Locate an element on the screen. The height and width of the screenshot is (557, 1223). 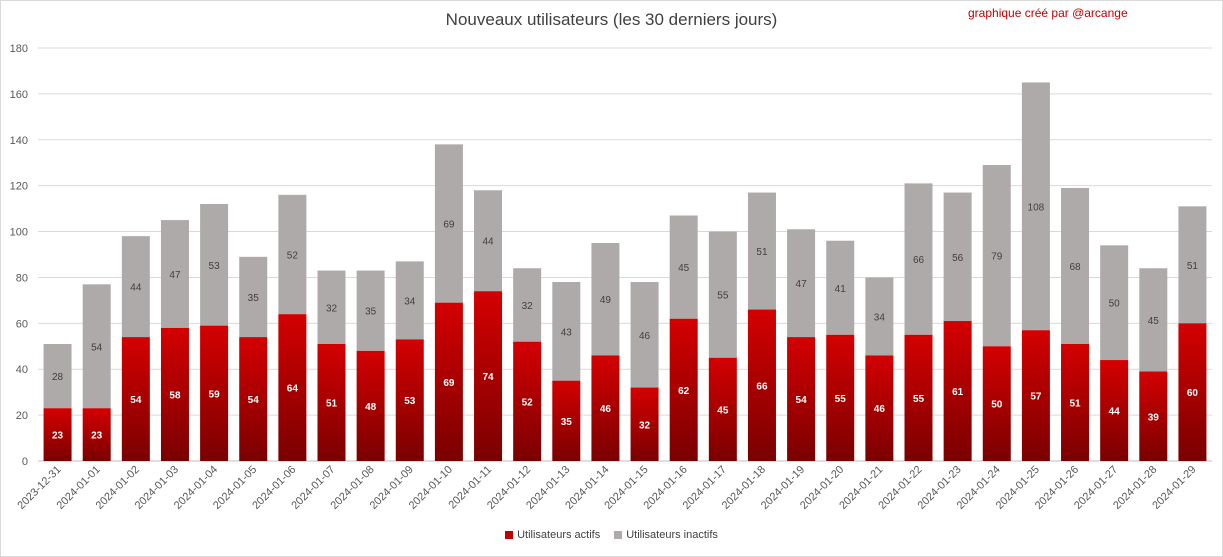
legend-item-active: Utilisateurs actifs is located at coordinates (552, 535).